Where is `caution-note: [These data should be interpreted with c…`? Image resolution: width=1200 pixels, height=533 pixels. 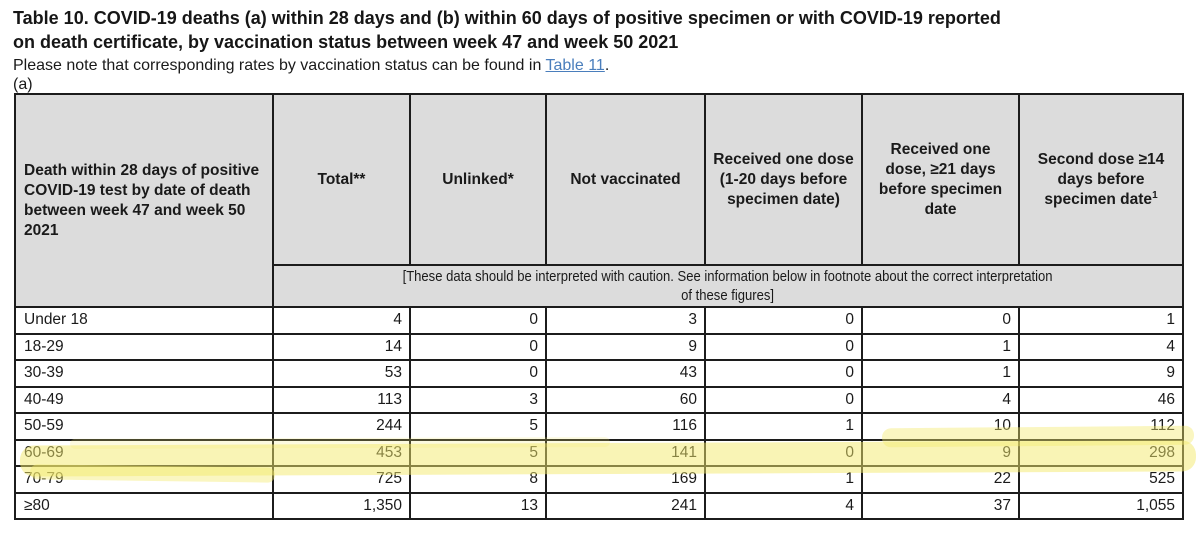 caution-note: [These data should be interpreted with c… is located at coordinates (728, 286).